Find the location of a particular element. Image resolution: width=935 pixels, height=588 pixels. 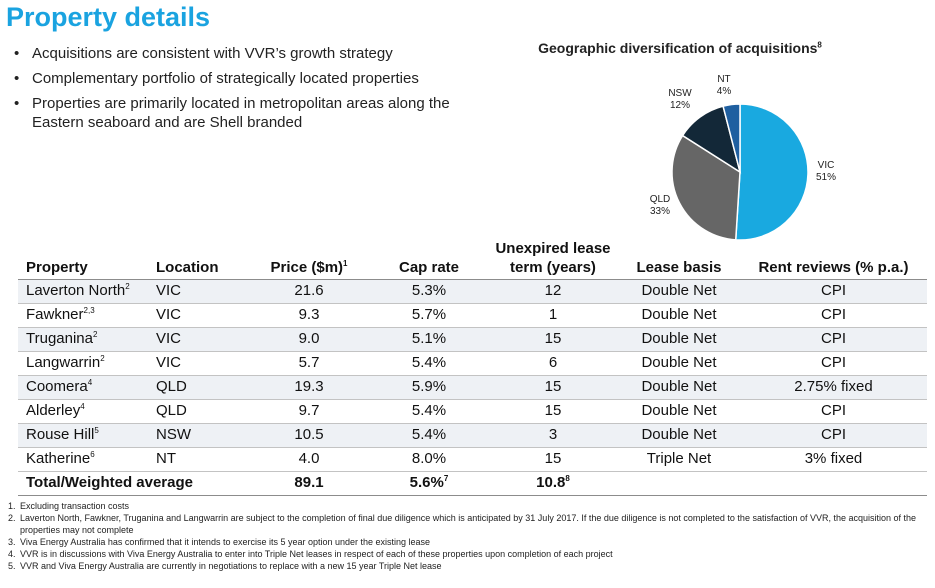

cell-price-value: 5.7 is located at coordinates (309, 362).